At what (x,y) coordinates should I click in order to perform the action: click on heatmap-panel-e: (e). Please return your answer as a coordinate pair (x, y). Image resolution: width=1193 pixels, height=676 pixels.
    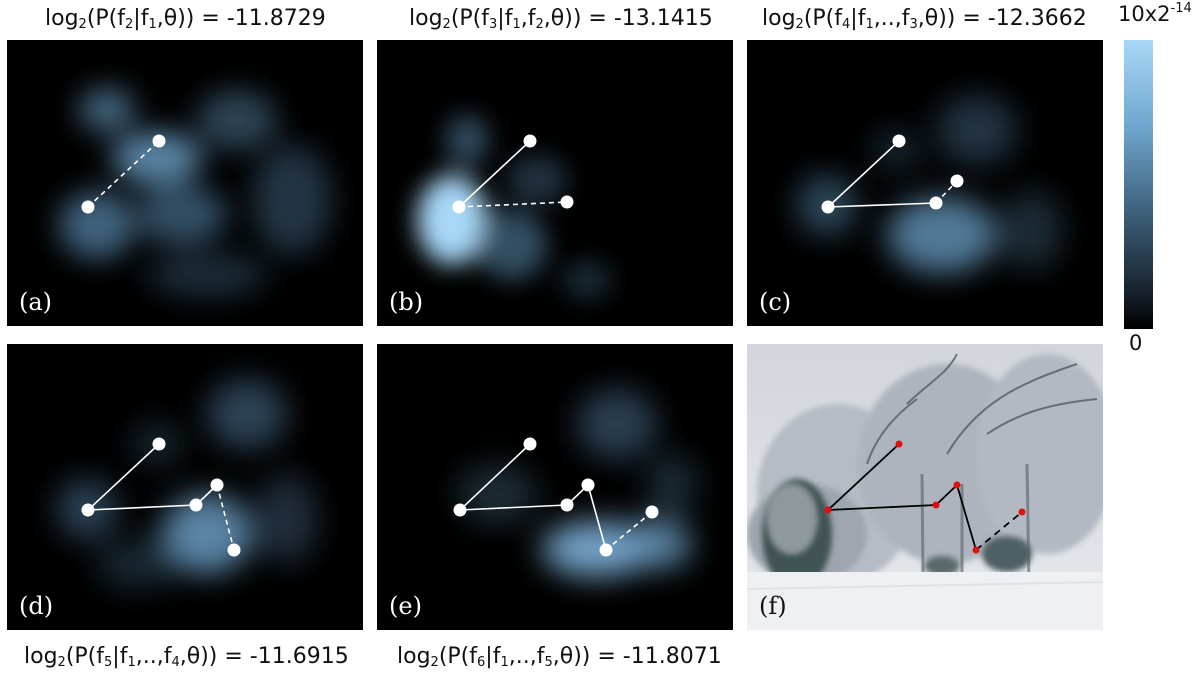
    Looking at the image, I should click on (555, 487).